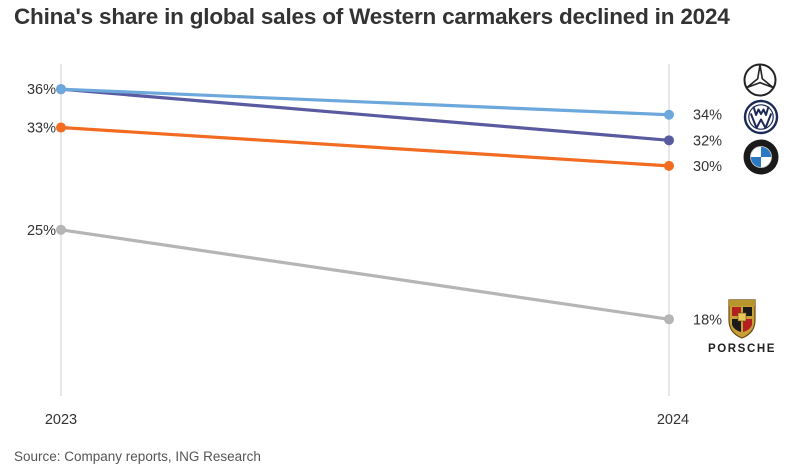 This screenshot has height=473, width=794. What do you see at coordinates (41, 90) in the screenshot?
I see `data-label-mercedes-benz-2023: 36%` at bounding box center [41, 90].